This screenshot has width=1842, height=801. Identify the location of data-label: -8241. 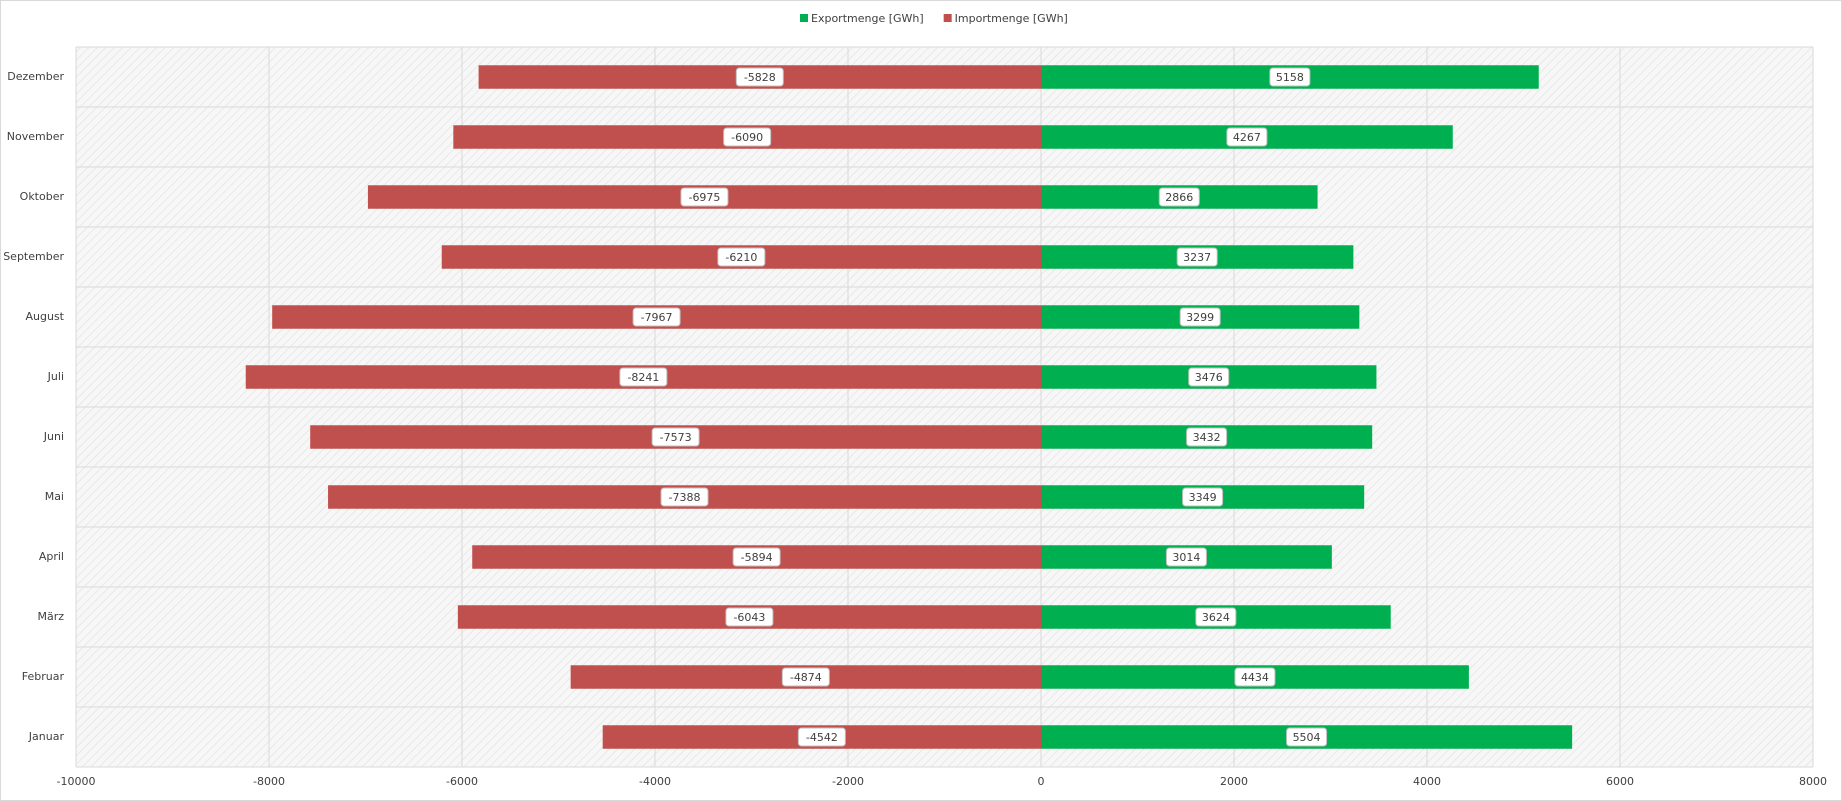
(643, 377).